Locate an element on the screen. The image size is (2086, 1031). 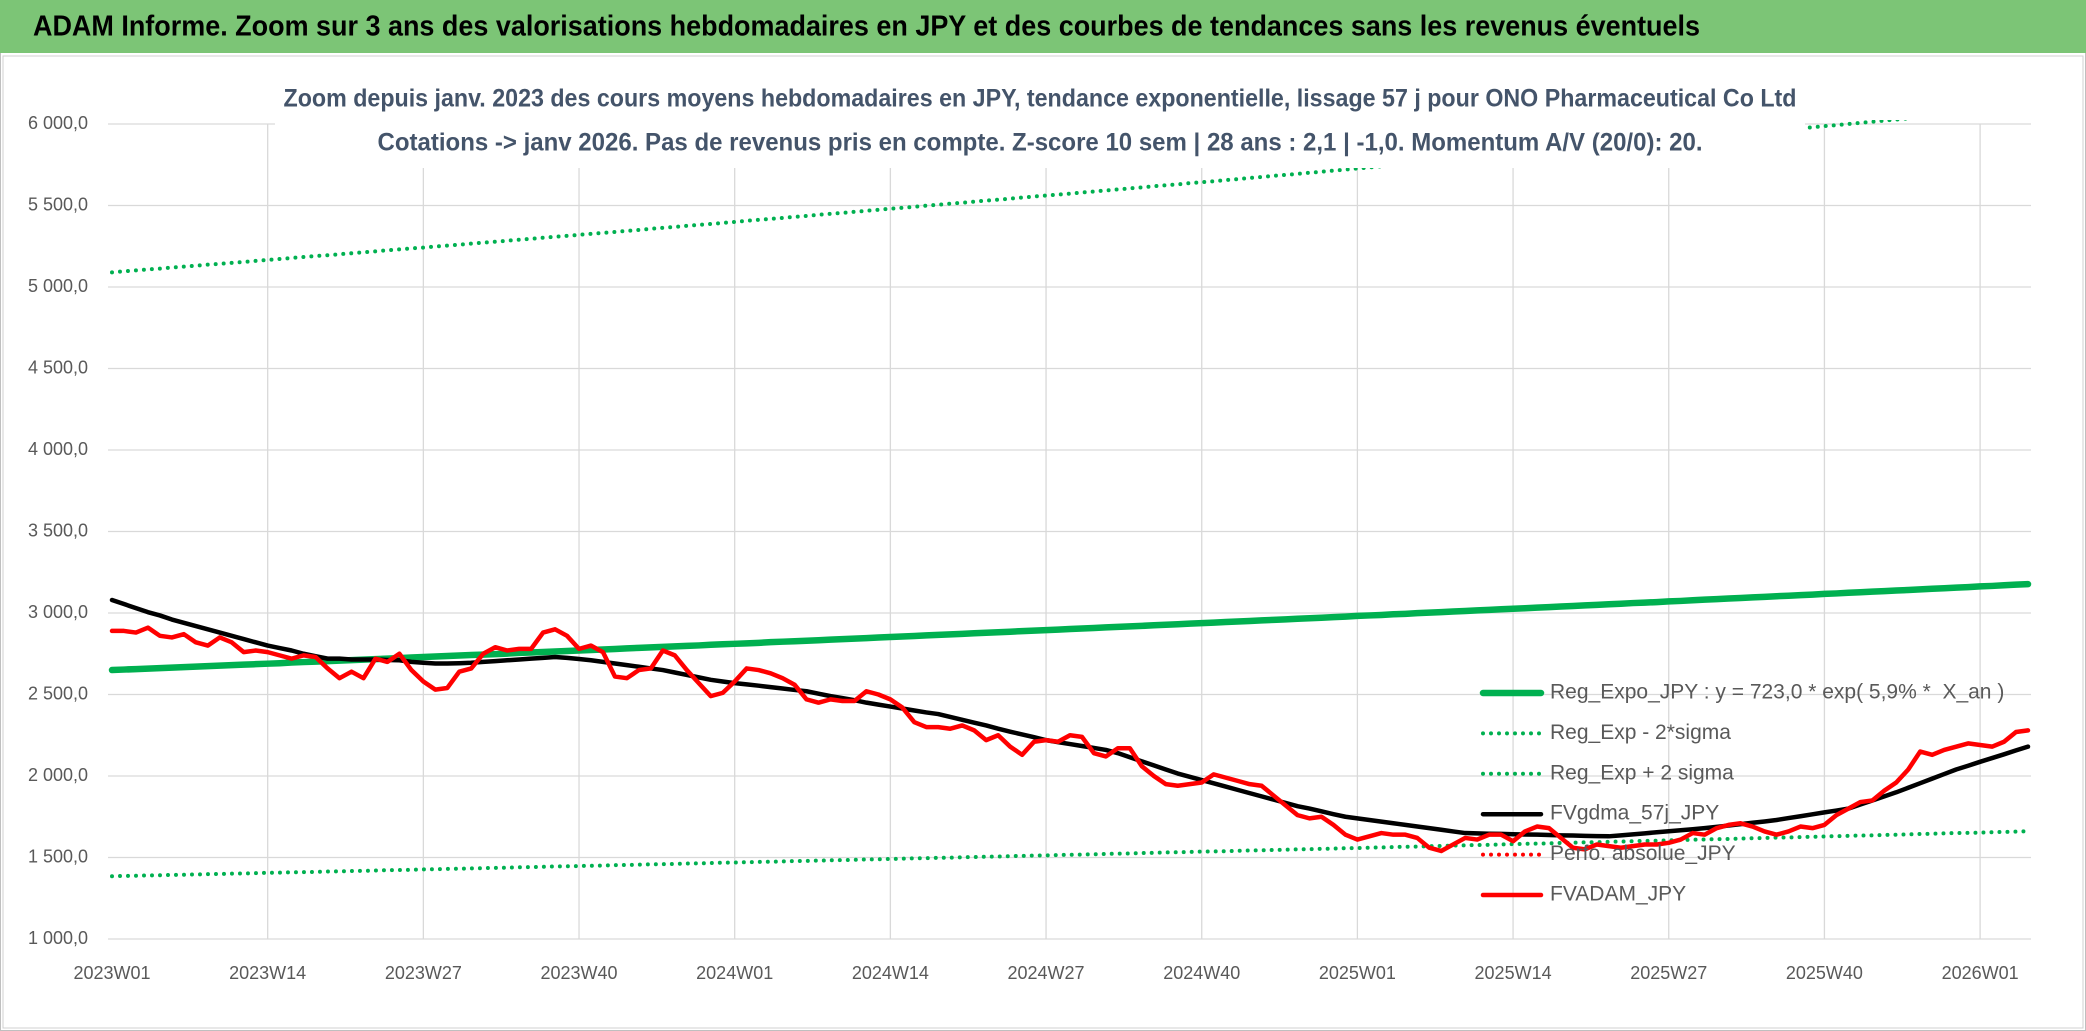
x-tick-label: 2024W14 is located at coordinates (890, 973).